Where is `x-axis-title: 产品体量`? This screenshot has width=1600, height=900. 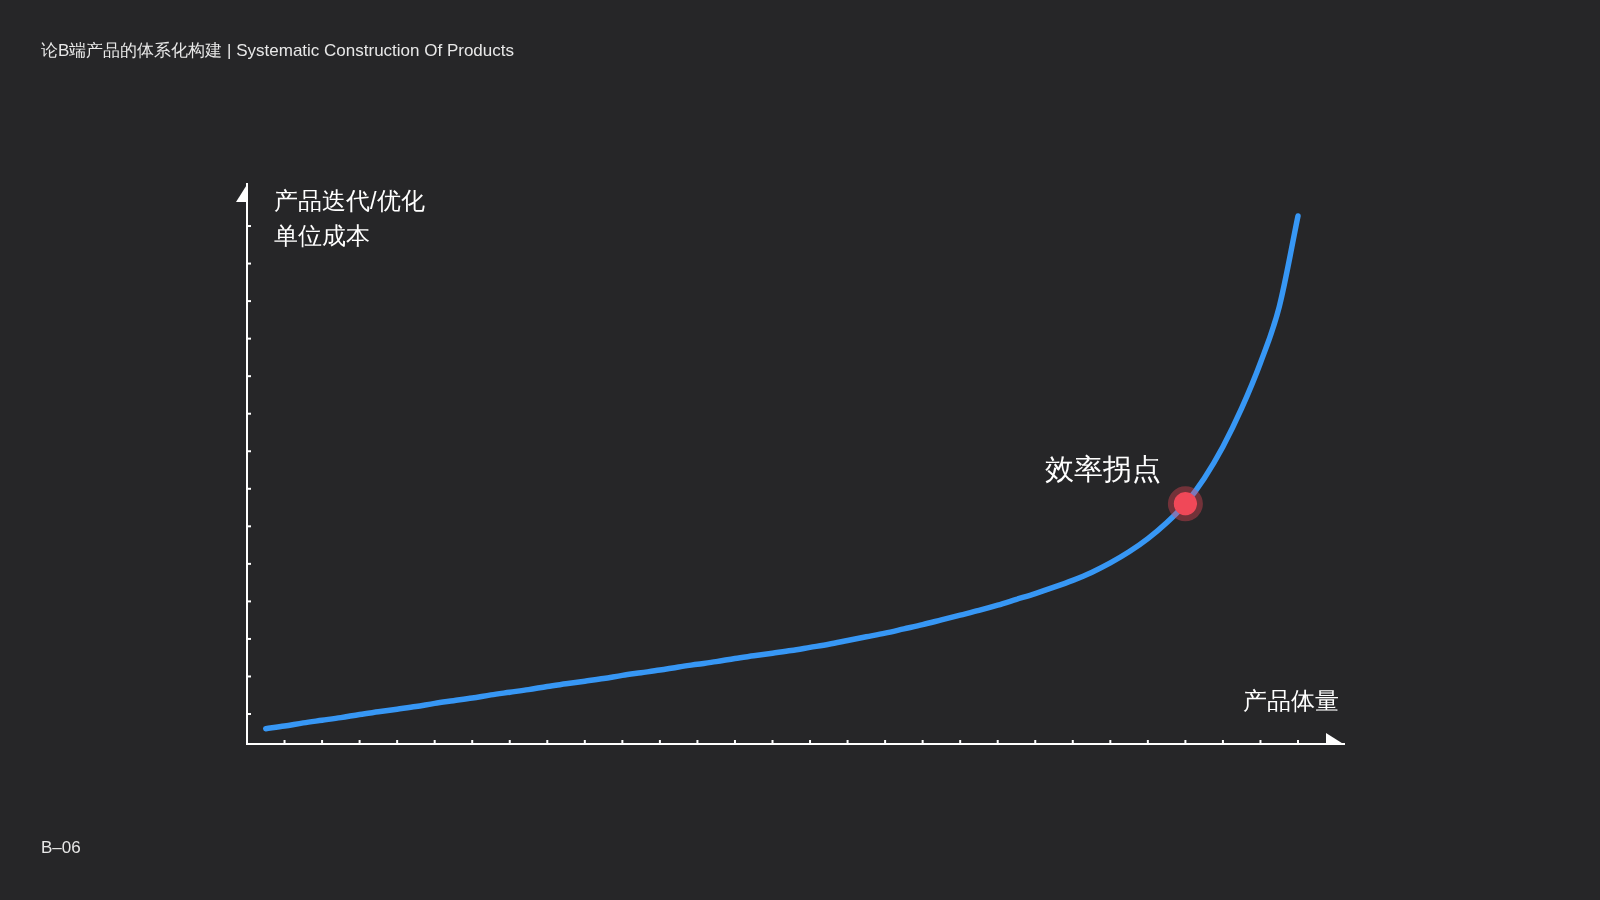 x-axis-title: 产品体量 is located at coordinates (1291, 701).